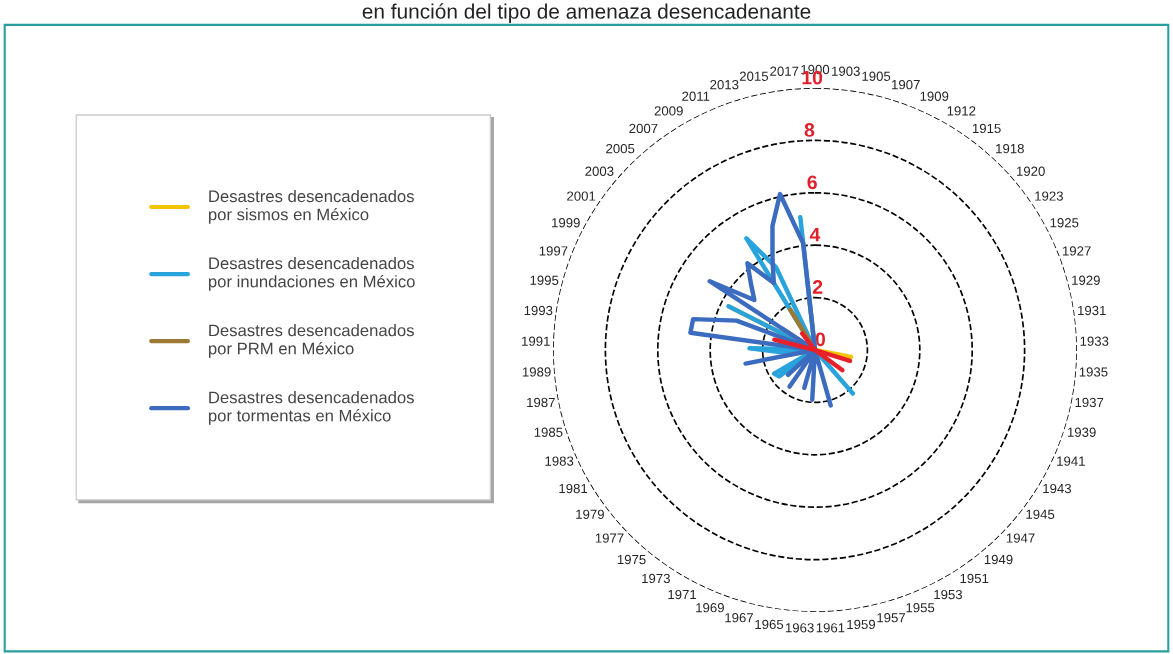 The image size is (1173, 654). I want to click on spoke-label: 1943, so click(1057, 488).